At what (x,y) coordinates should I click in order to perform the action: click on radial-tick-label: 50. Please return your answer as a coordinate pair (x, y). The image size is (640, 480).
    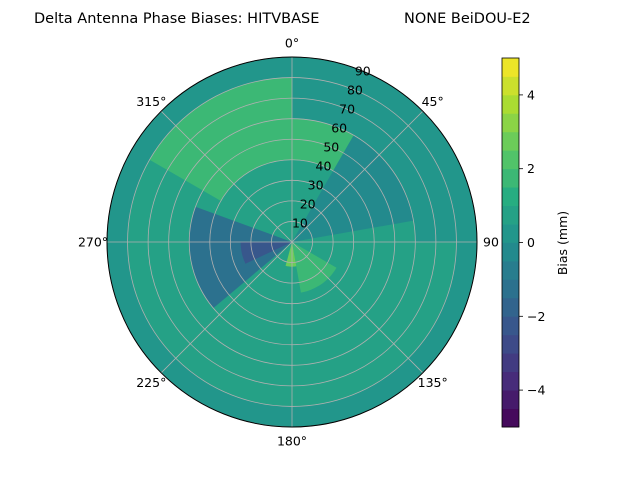
    Looking at the image, I should click on (331, 147).